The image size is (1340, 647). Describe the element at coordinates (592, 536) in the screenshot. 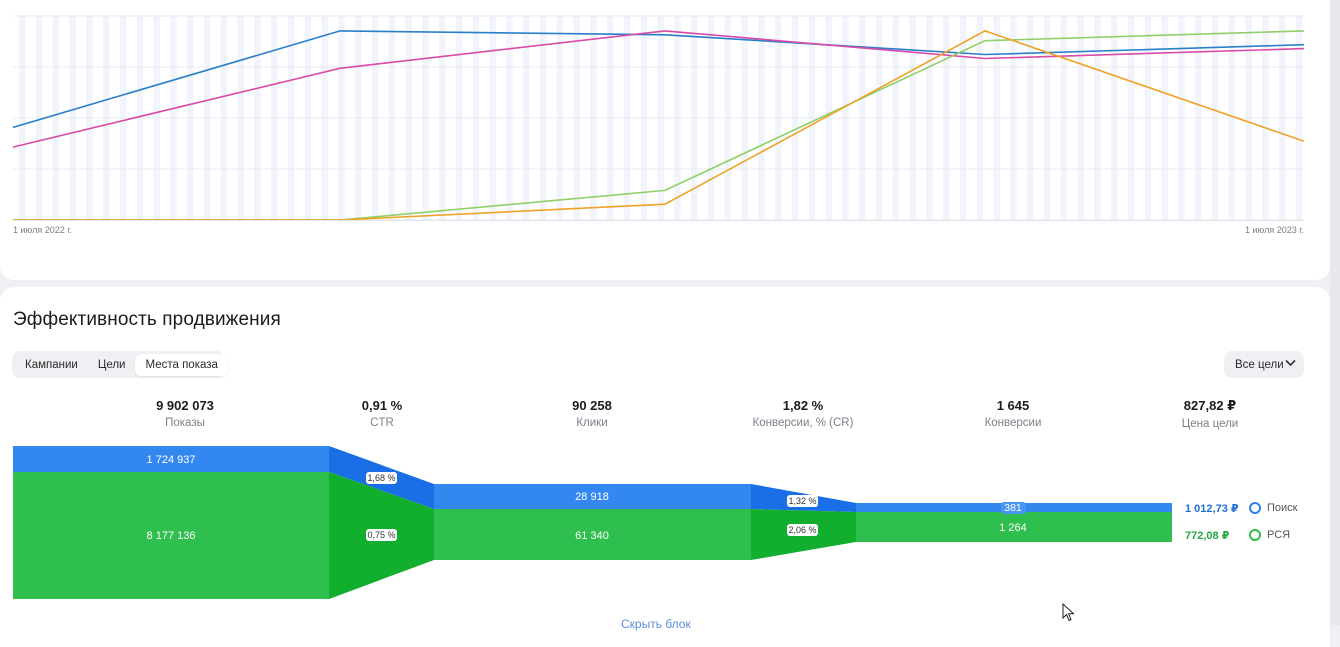

I see `funnel-rsya-clicks-value: 61 340` at that location.